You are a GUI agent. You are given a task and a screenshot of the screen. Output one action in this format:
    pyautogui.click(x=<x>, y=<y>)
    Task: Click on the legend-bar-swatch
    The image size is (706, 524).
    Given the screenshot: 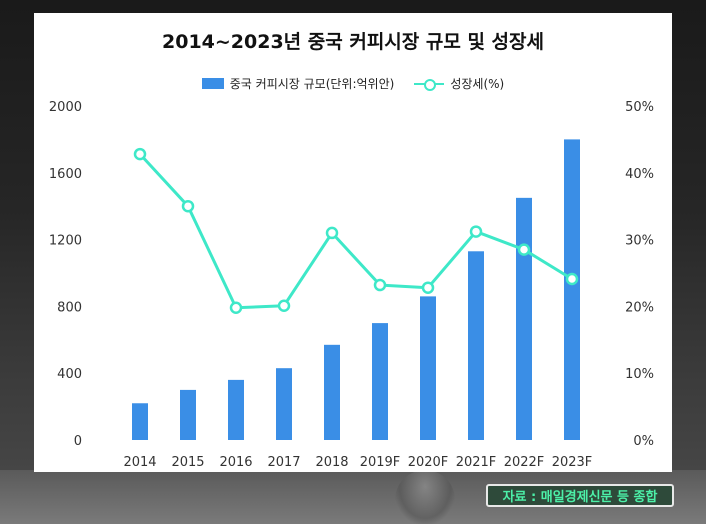 What is the action you would take?
    pyautogui.click(x=212, y=83)
    